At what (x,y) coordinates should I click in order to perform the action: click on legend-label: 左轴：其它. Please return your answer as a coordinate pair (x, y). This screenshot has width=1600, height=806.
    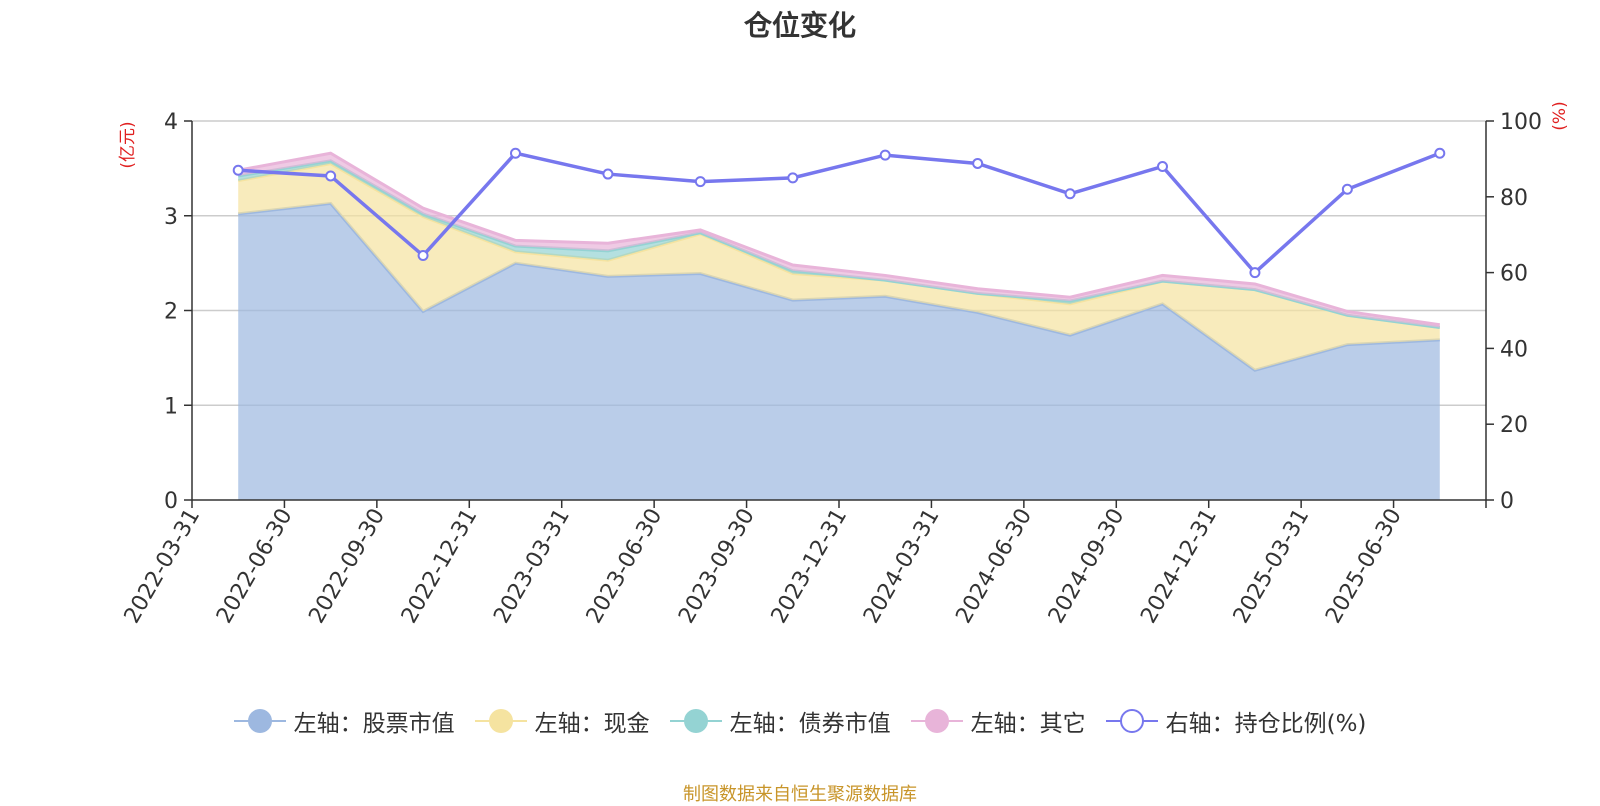
    Looking at the image, I should click on (1028, 724).